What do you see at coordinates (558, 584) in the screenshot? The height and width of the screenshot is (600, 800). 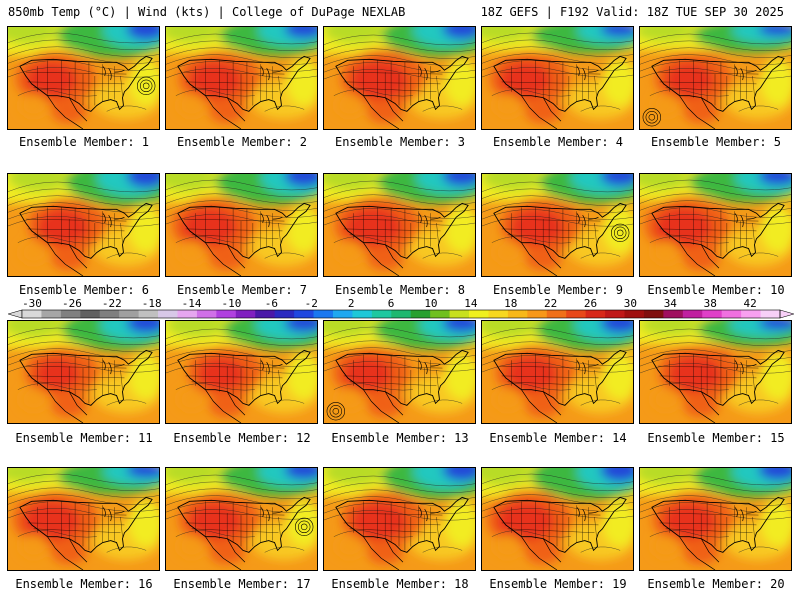 I see `ensemble-member-label: Ensemble Member: 19` at bounding box center [558, 584].